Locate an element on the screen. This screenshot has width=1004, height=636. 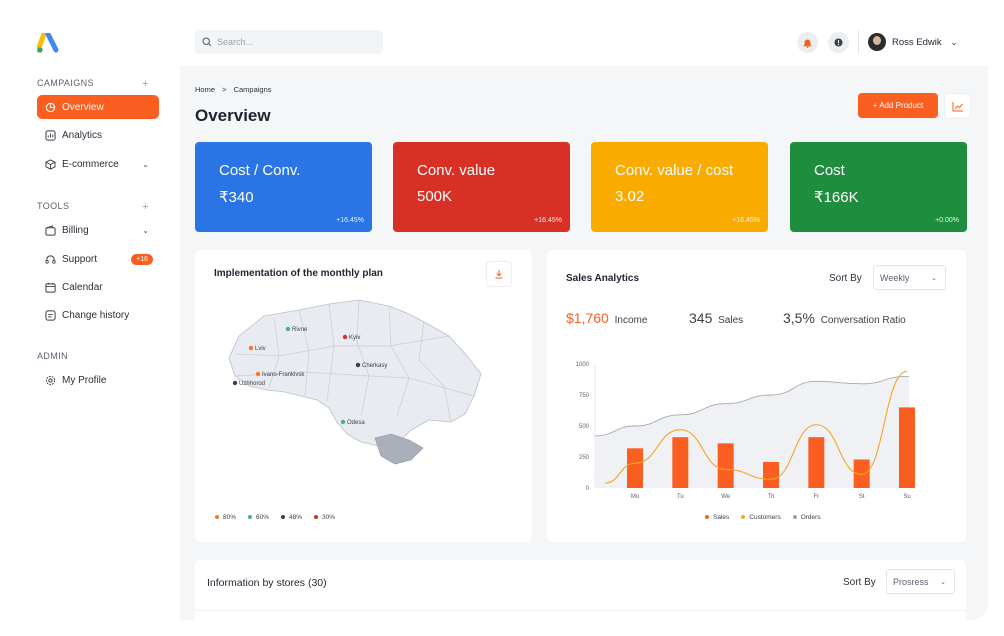
sales-stat: 345 Sales is located at coordinates (716, 318).